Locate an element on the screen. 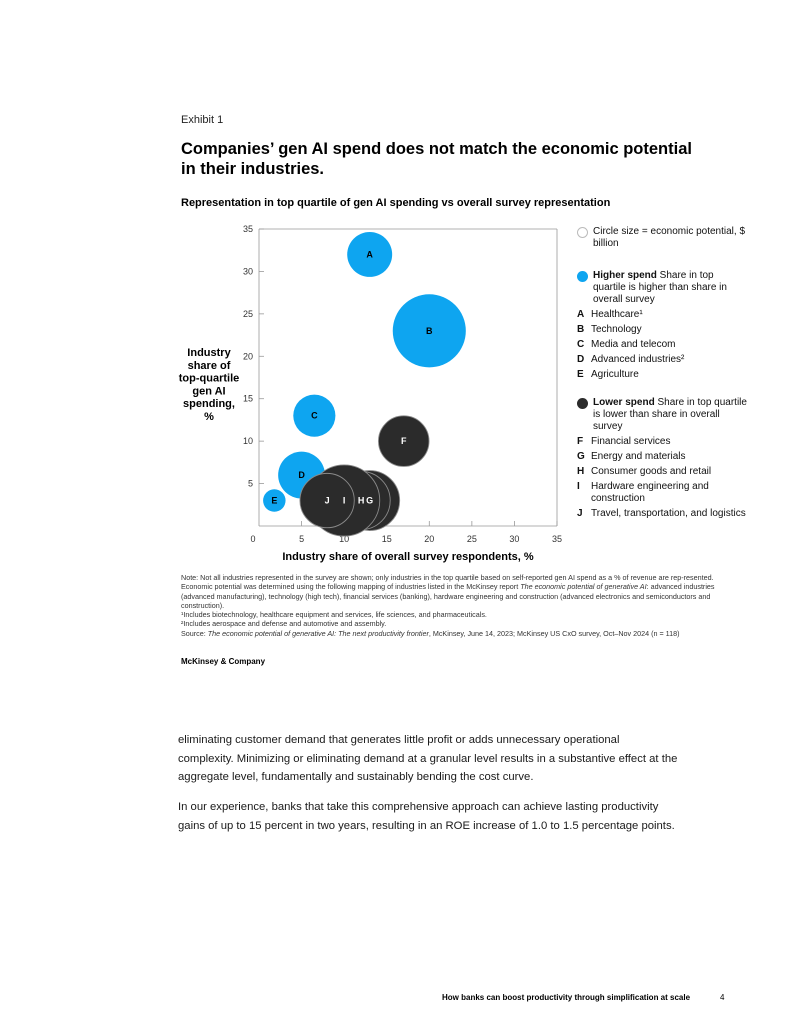 The height and width of the screenshot is (1024, 791). legend-letter: G is located at coordinates (581, 456).